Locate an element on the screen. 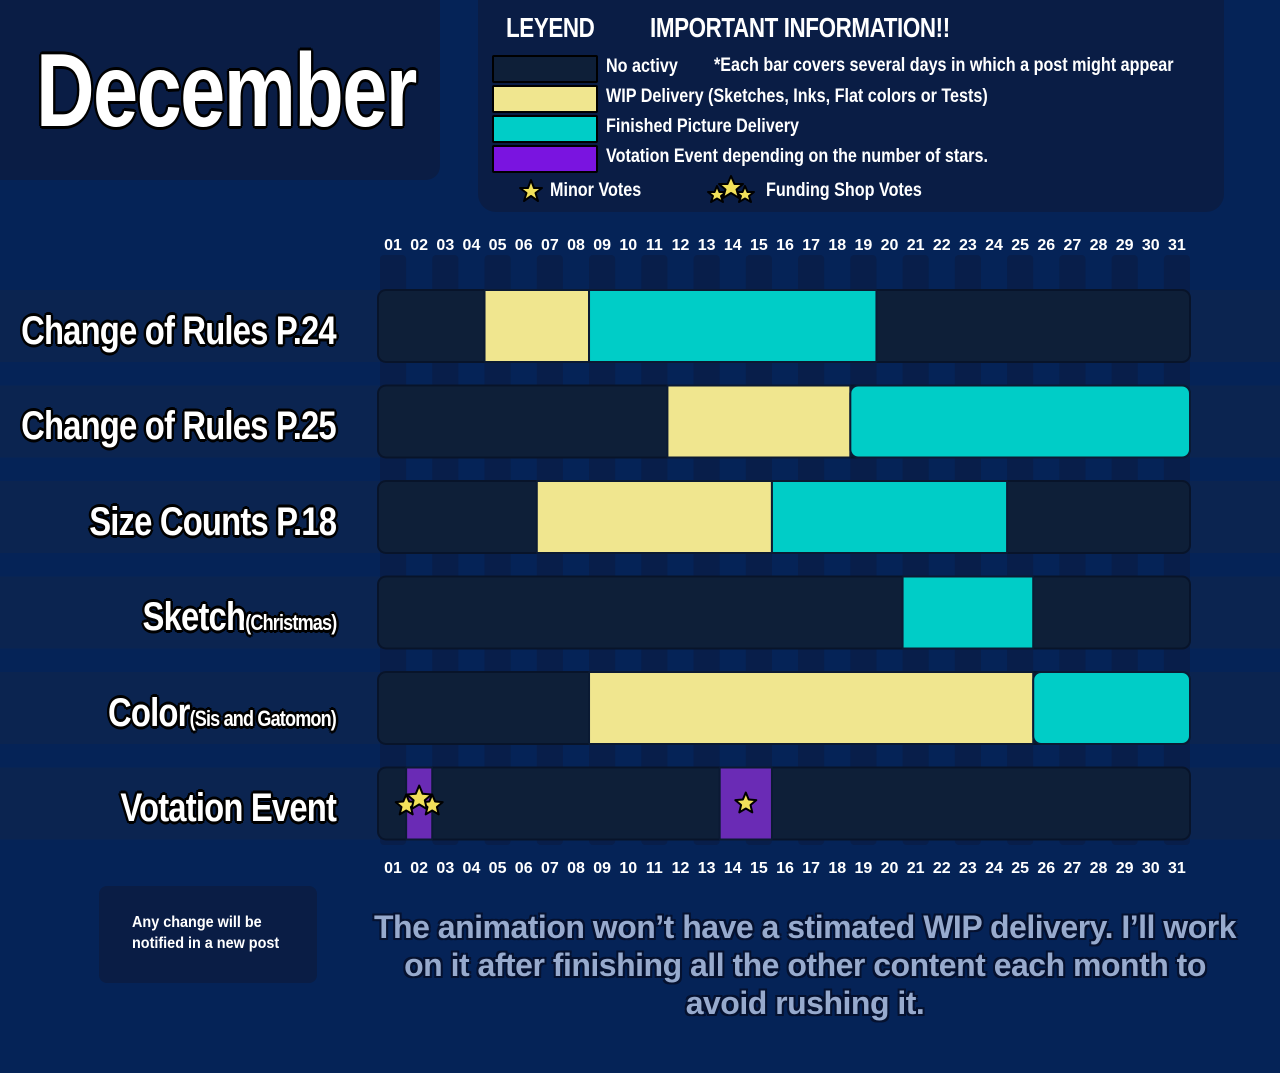  row-label-main: Change of Rules P.24 is located at coordinates (179, 331).